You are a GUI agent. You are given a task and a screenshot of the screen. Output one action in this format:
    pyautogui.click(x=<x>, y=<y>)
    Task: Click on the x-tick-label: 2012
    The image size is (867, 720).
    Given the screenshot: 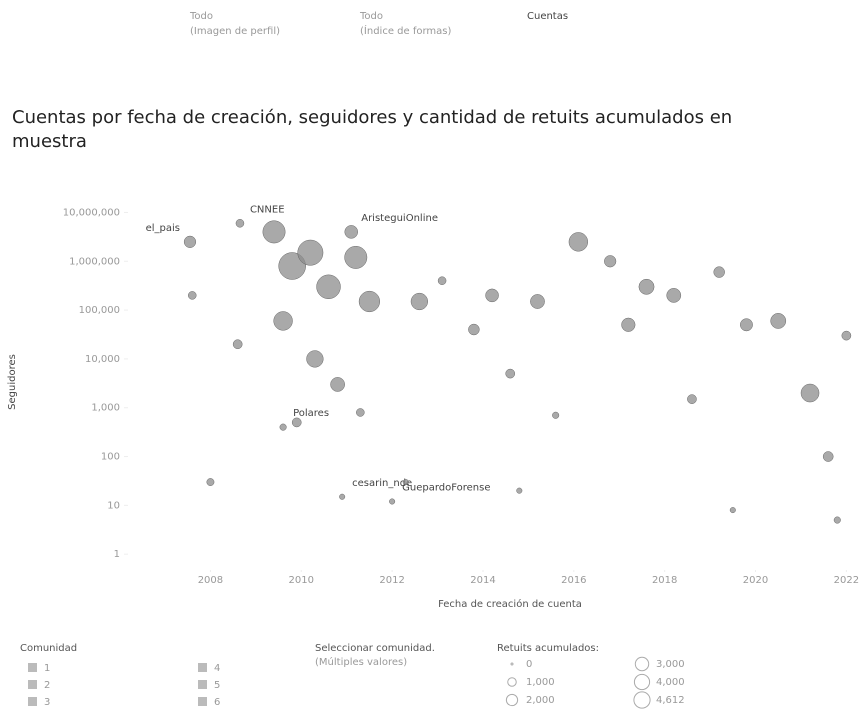 What is the action you would take?
    pyautogui.click(x=391, y=580)
    